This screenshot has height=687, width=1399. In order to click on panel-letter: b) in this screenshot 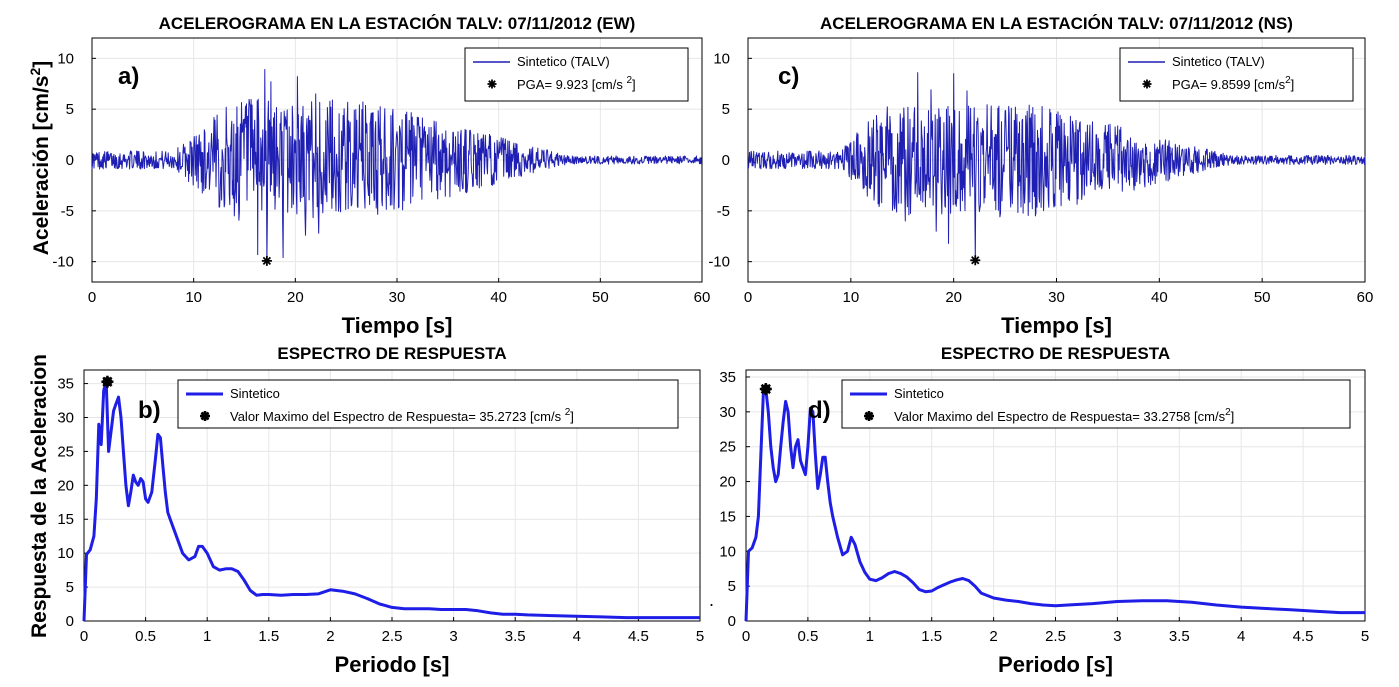, I will do `click(149, 410)`.